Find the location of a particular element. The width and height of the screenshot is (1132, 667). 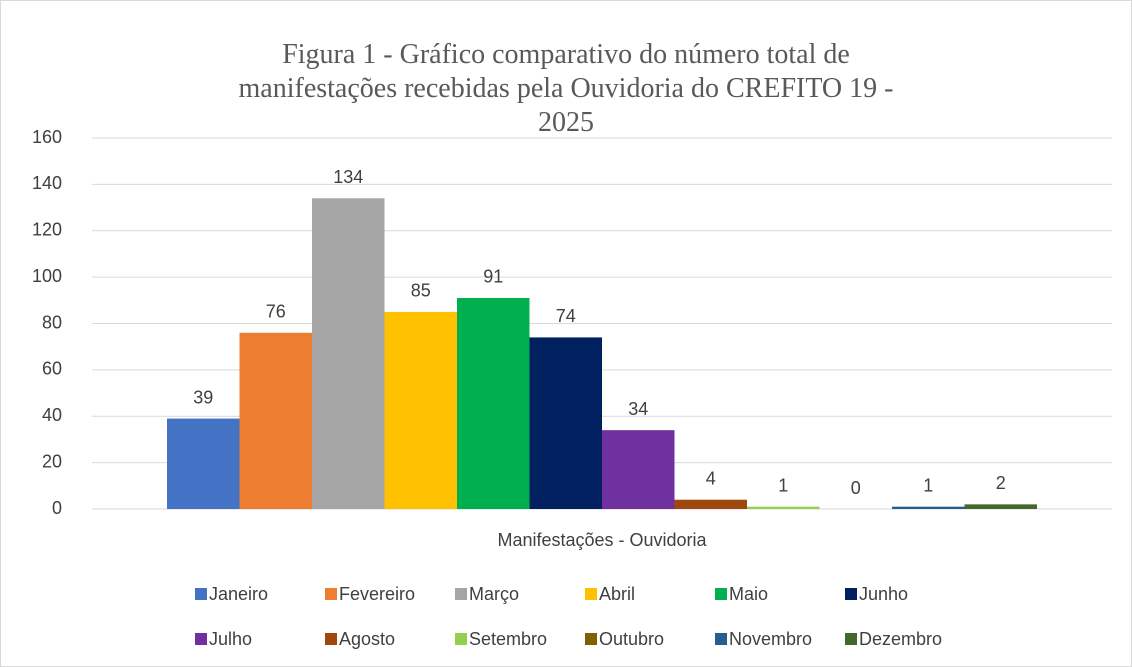

legend-label: Setembro is located at coordinates (508, 639).